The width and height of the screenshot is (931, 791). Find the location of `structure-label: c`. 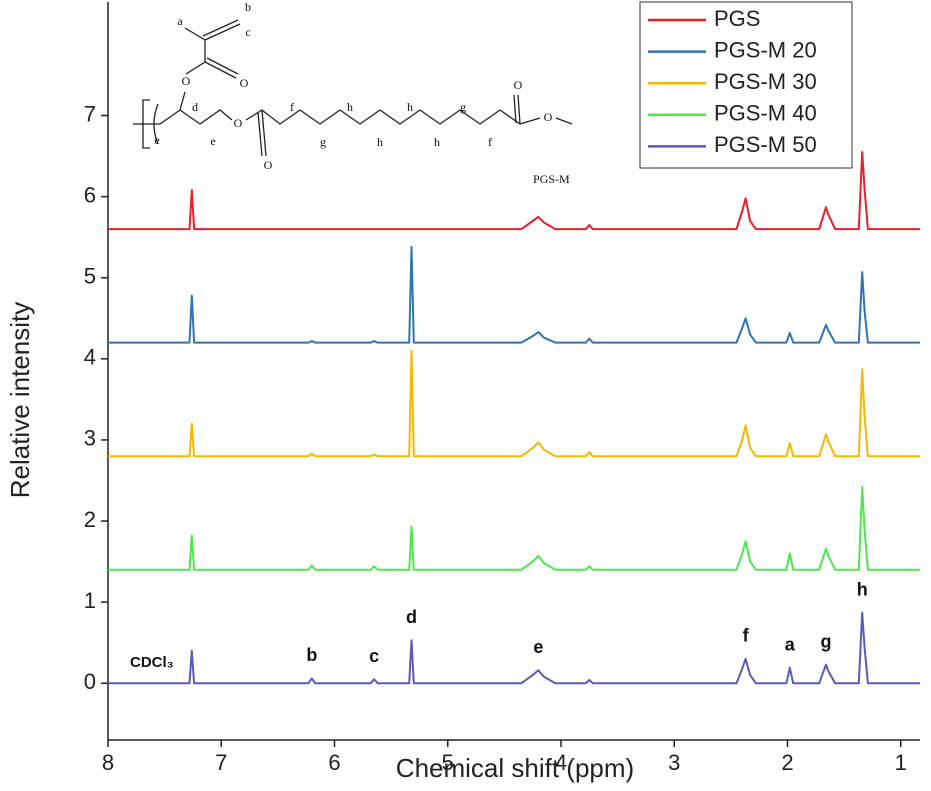

structure-label: c is located at coordinates (247, 32).